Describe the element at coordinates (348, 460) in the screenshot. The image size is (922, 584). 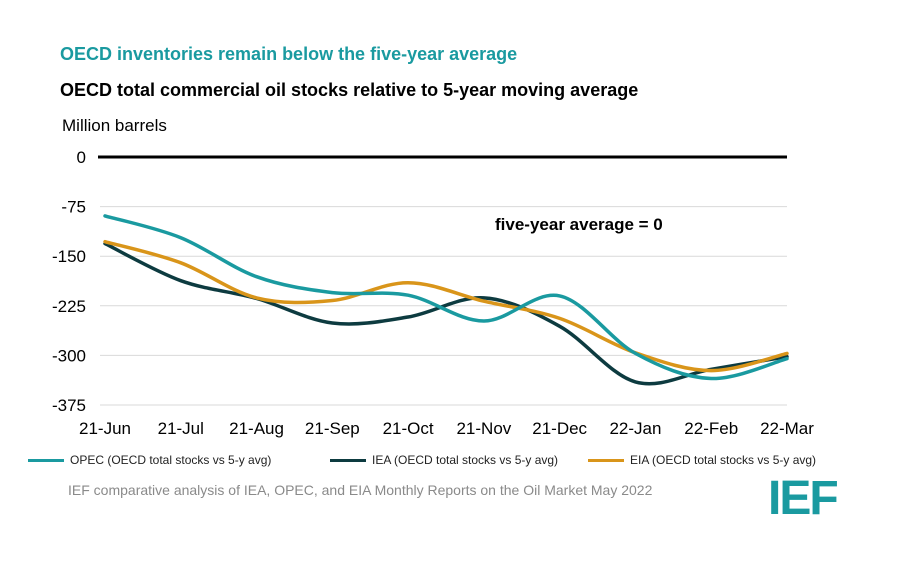
I see `legend-swatch-iea` at that location.